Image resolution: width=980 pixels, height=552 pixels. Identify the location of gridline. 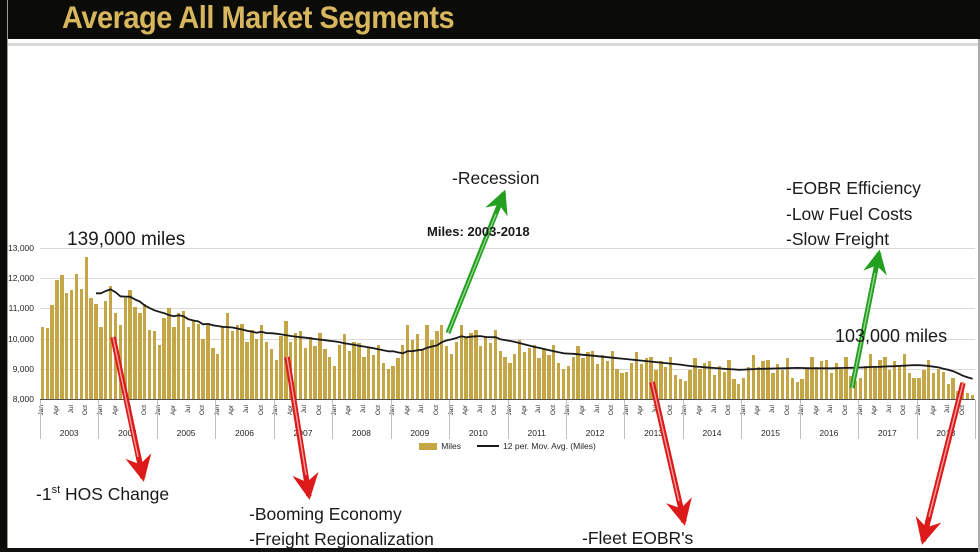
(507, 309).